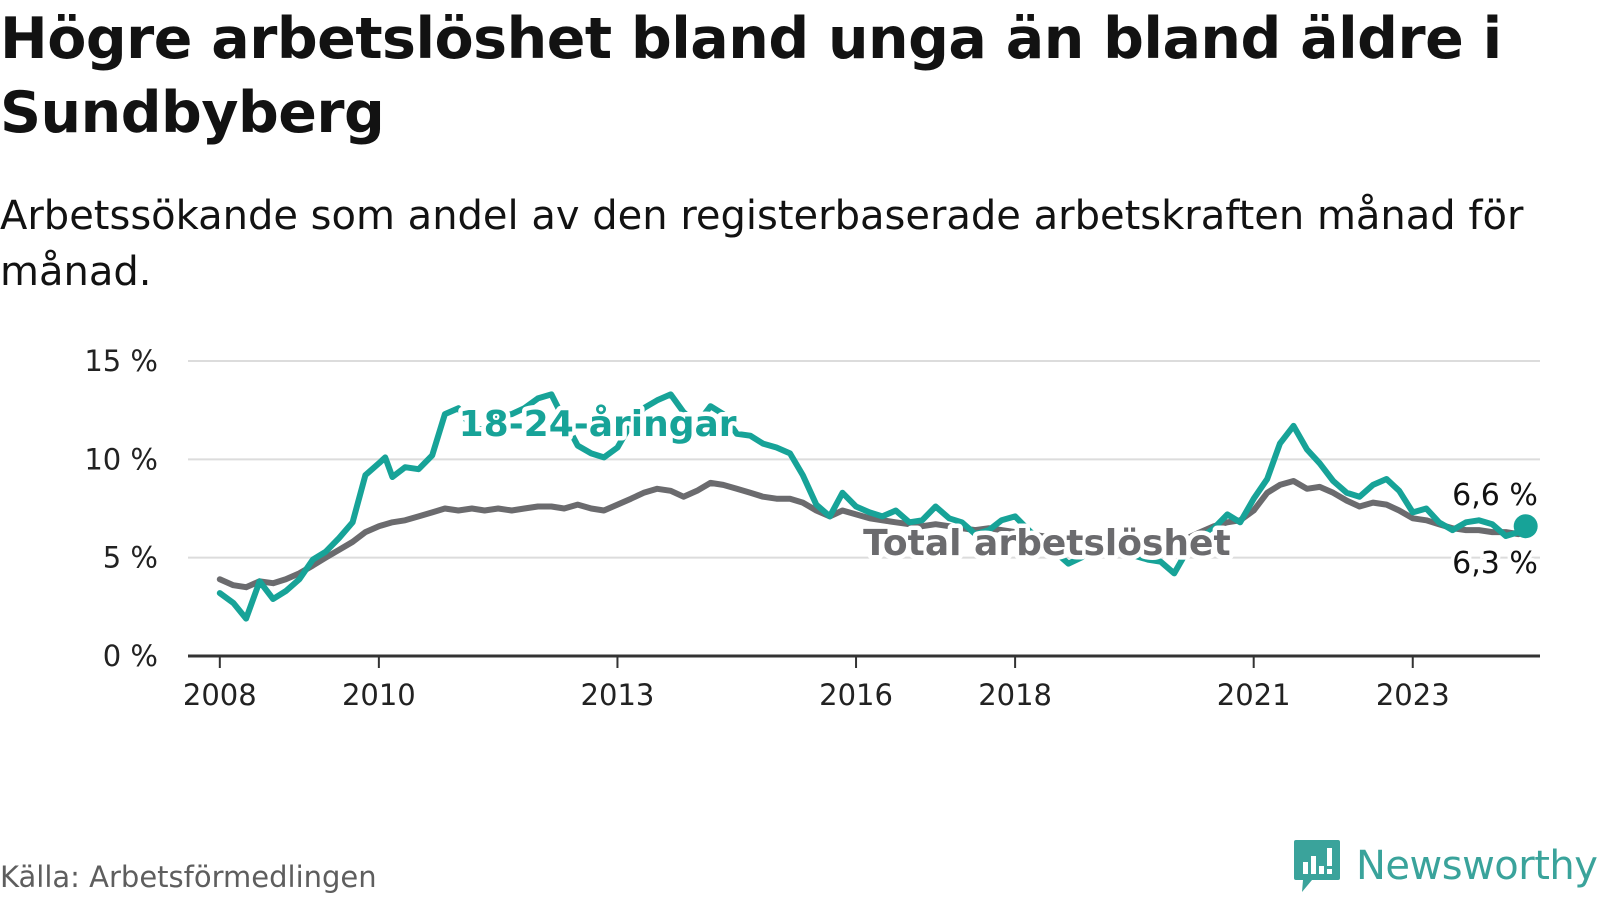 The image size is (1600, 900). Describe the element at coordinates (856, 695) in the screenshot. I see `x-tick-label: 2016` at that location.